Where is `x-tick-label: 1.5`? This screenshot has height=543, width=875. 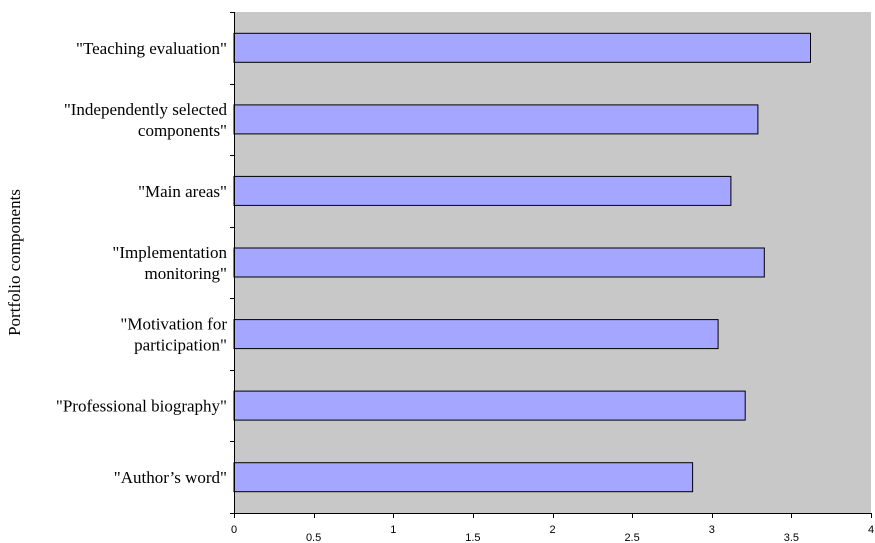 x-tick-label: 1.5 is located at coordinates (472, 537).